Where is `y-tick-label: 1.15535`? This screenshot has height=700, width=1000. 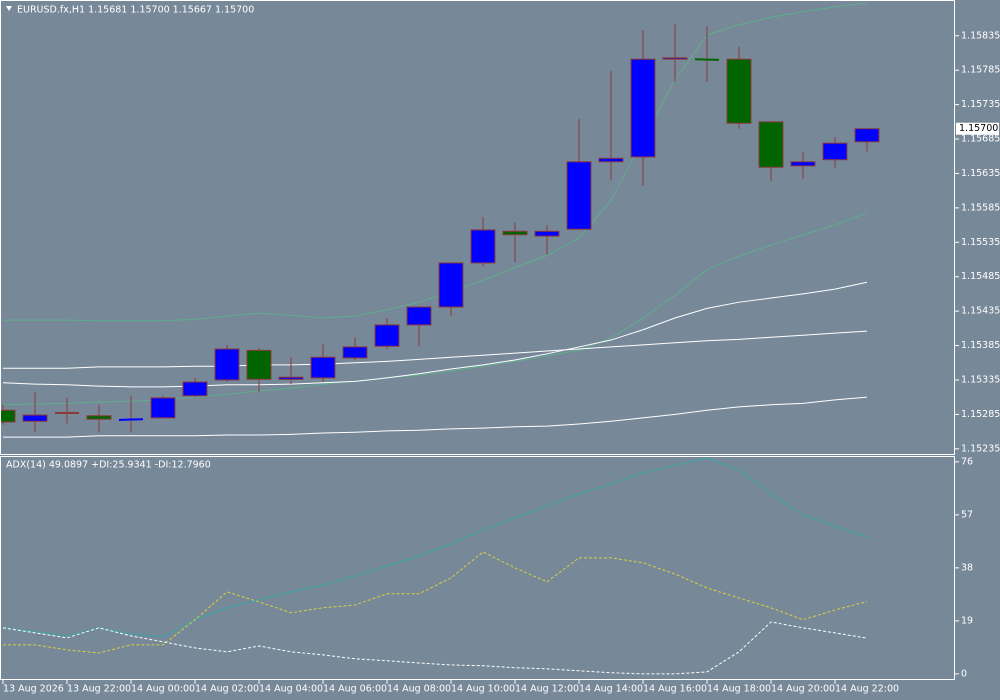
y-tick-label: 1.15535 is located at coordinates (980, 242).